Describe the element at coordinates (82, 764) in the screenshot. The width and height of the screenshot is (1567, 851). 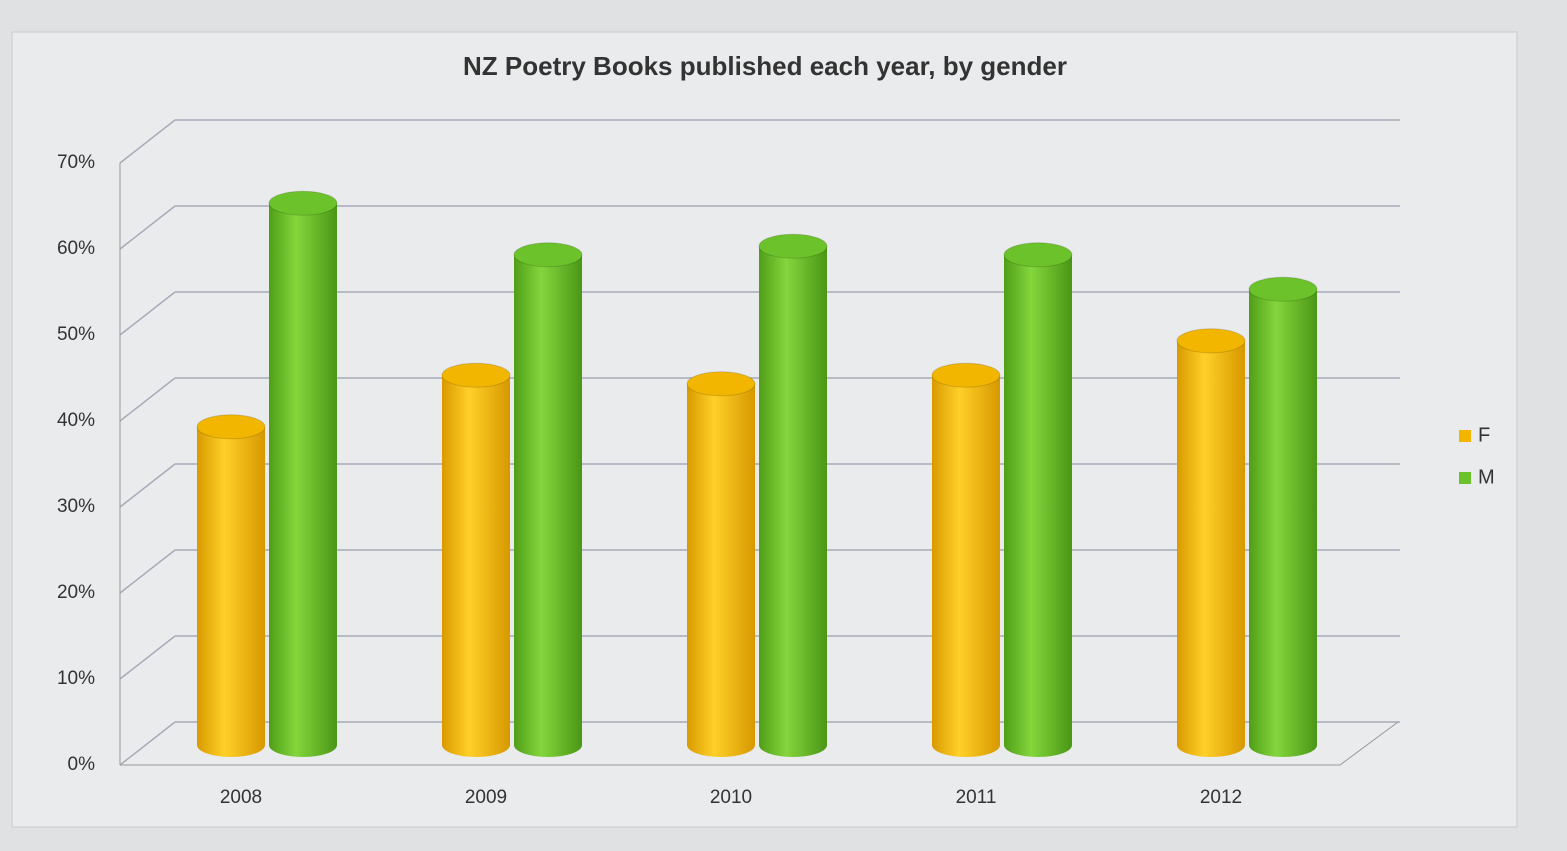
I see `y-tick-label: 0%` at that location.